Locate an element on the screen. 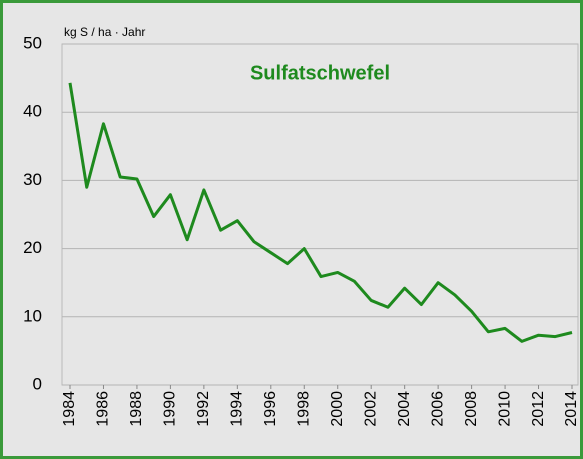 This screenshot has width=583, height=459. x-tick-label: 2014 is located at coordinates (571, 409).